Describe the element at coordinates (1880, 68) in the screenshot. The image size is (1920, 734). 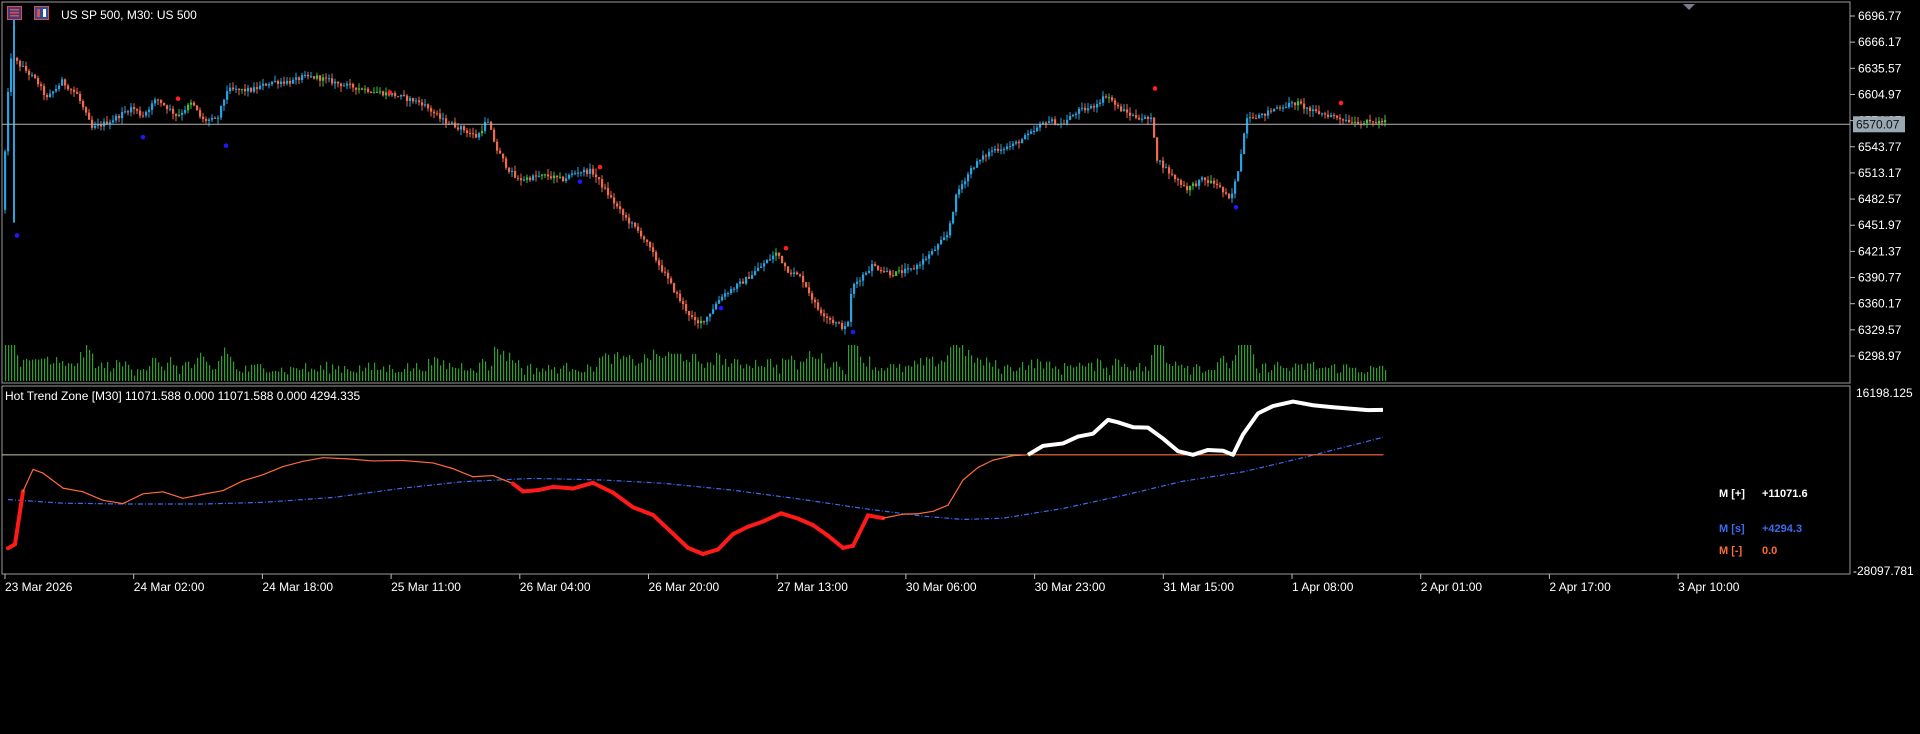
I see `y-tick-label: 6635.57` at that location.